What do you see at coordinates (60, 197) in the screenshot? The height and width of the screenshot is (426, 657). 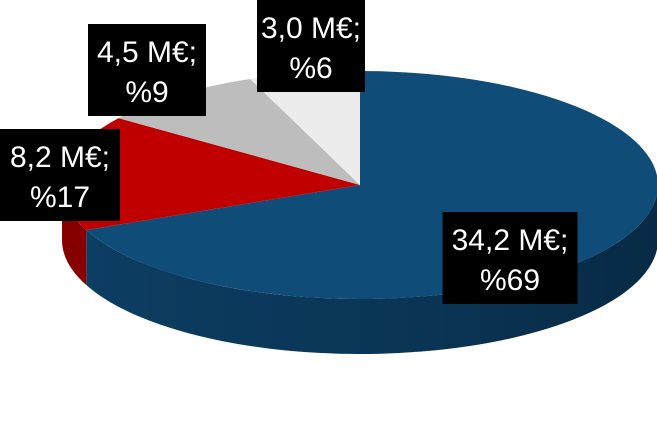 I see `data-label-percent: %17` at bounding box center [60, 197].